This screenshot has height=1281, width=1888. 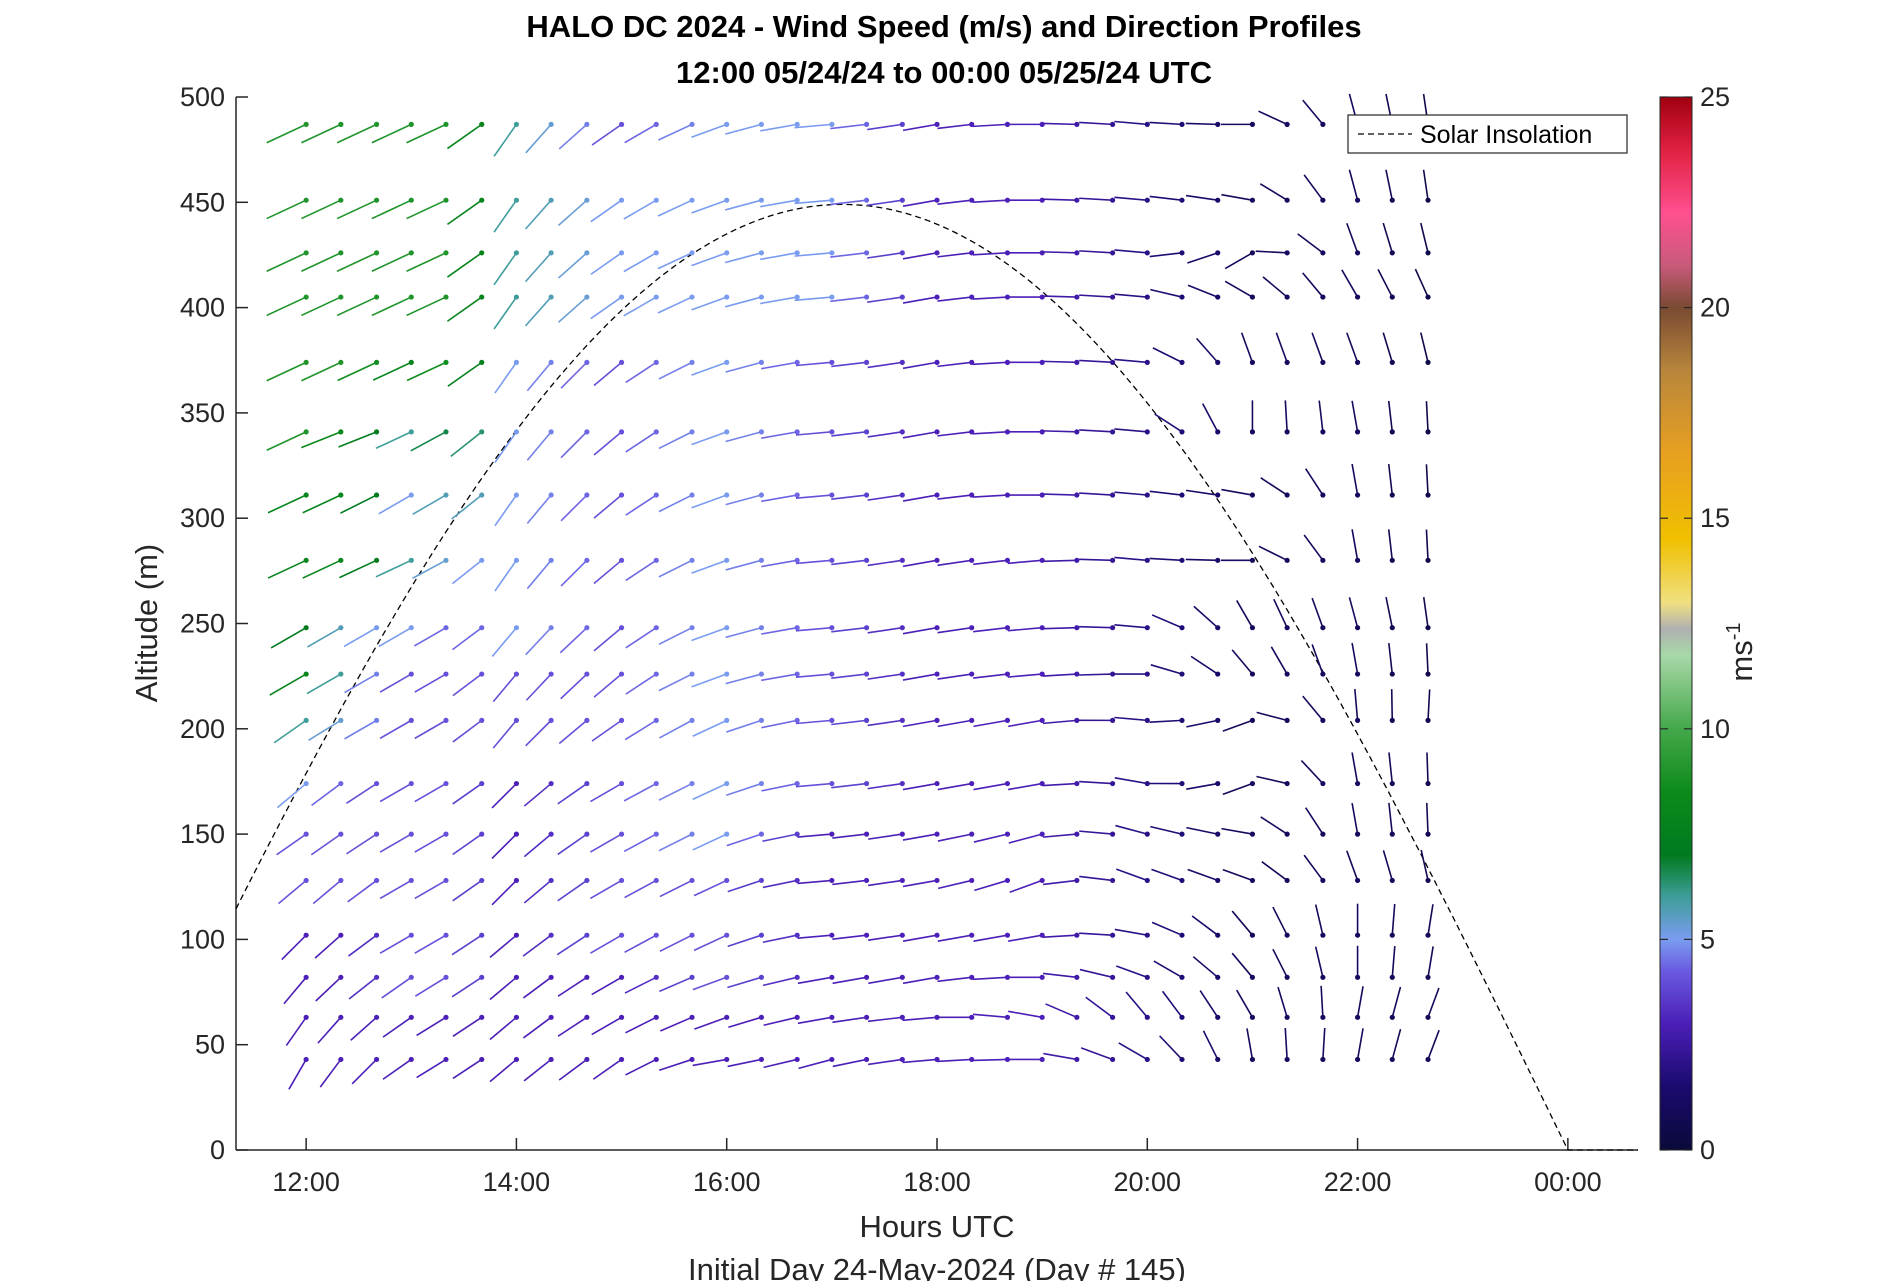 What do you see at coordinates (936, 1226) in the screenshot?
I see `x-axis-label: Hours UTC` at bounding box center [936, 1226].